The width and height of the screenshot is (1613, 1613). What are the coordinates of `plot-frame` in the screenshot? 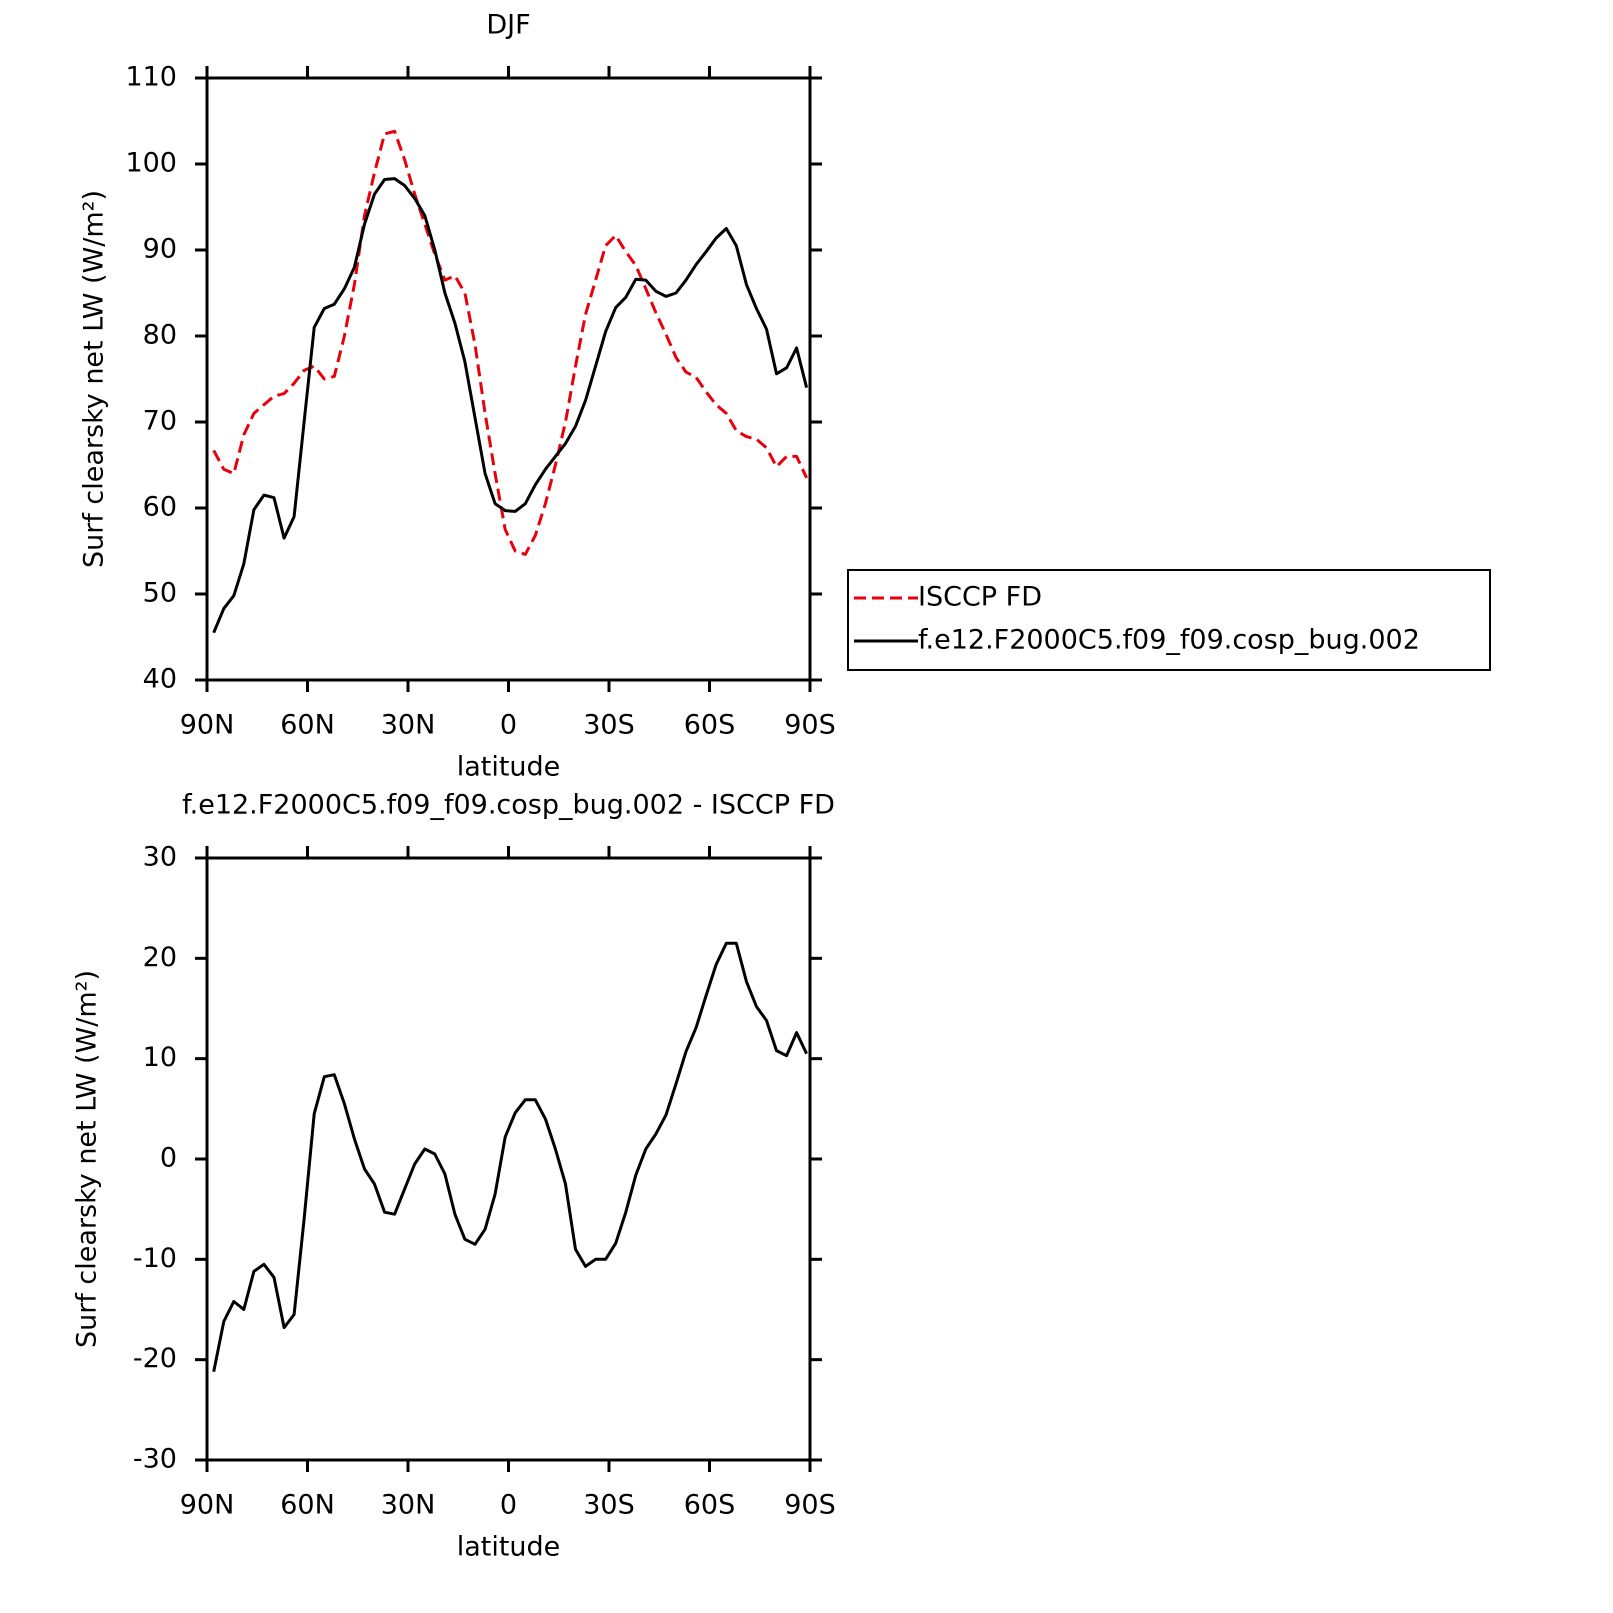 It's located at (508, 1159).